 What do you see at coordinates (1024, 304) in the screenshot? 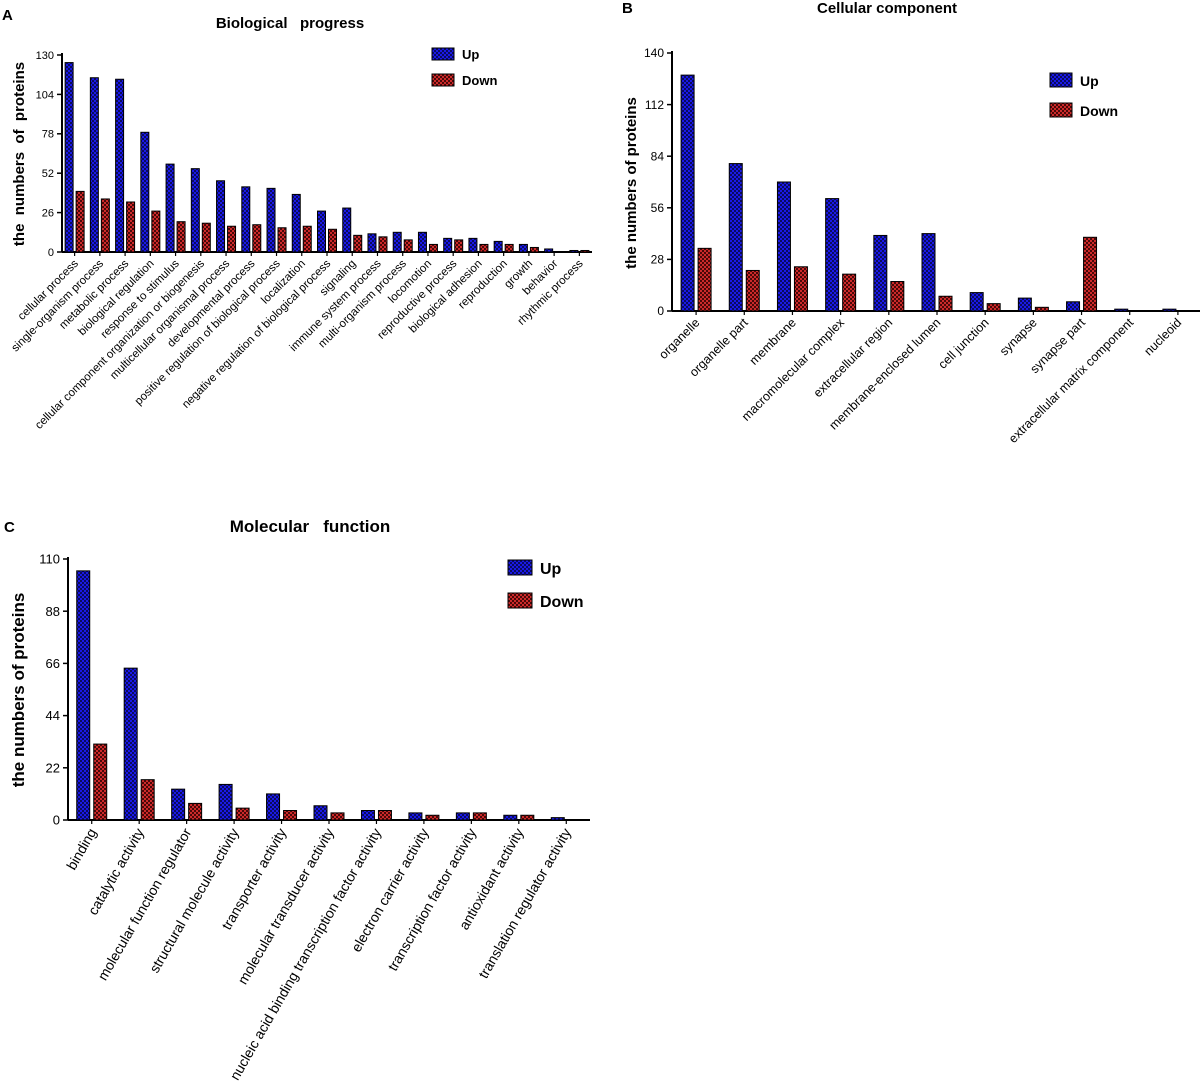
I see `bar-up-synapse` at bounding box center [1024, 304].